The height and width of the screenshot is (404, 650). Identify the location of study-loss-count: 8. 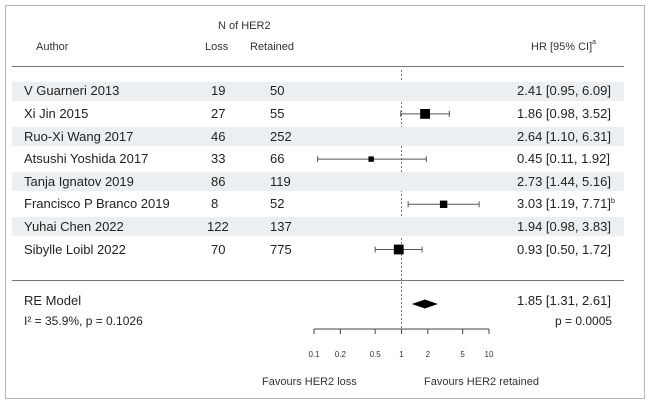
(215, 204).